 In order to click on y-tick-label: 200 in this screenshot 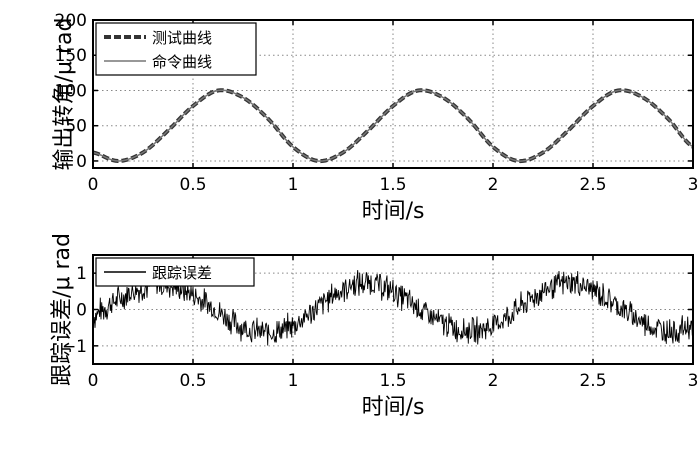, I will do `click(71, 21)`.